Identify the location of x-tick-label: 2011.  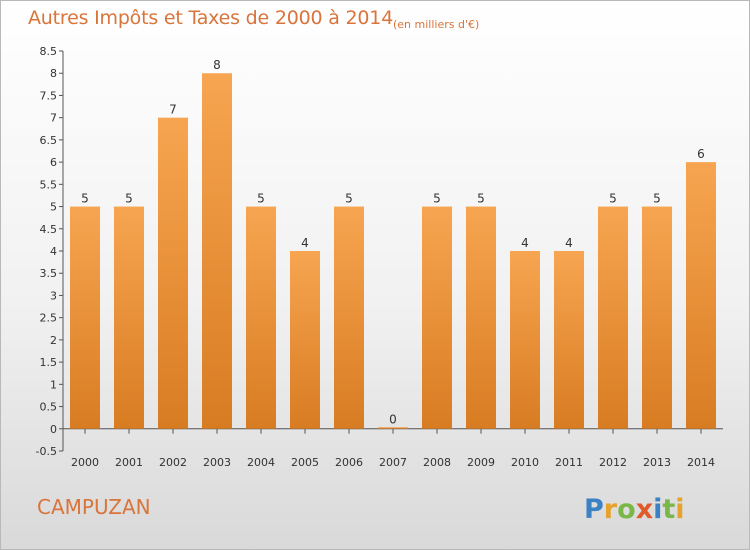
(569, 462).